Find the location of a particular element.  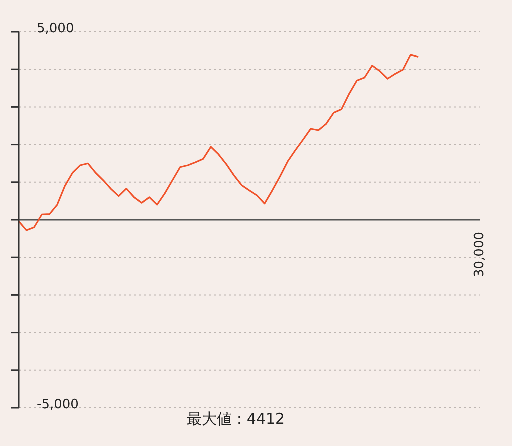

text: 最大値：4412 is located at coordinates (236, 419).